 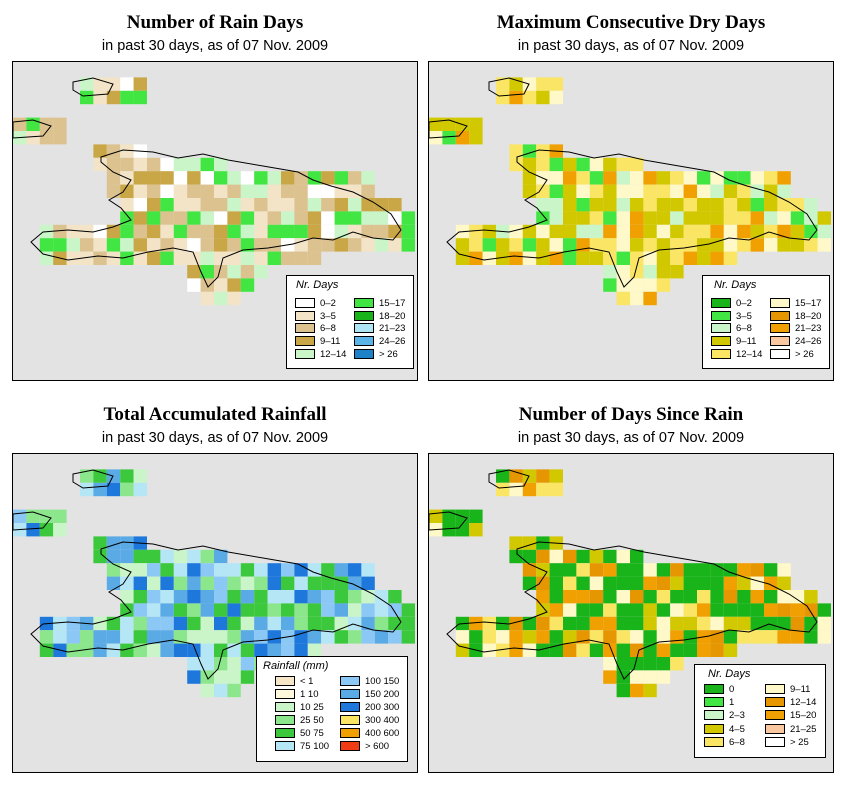 I want to click on legend-title: Rainfall (mm), so click(x=296, y=666).